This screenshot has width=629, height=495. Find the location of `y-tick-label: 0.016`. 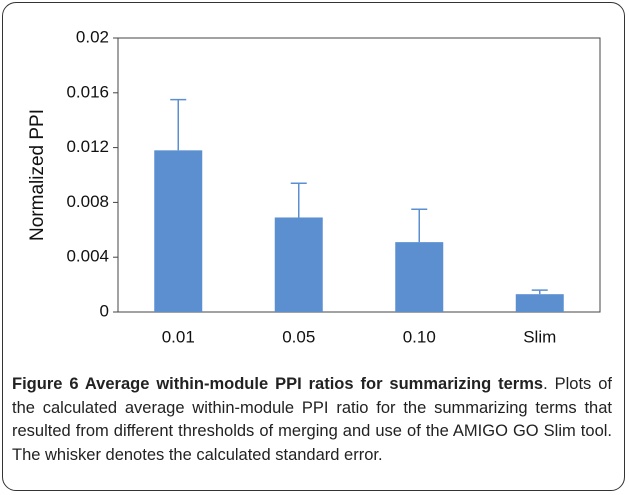

y-tick-label: 0.016 is located at coordinates (87, 91).